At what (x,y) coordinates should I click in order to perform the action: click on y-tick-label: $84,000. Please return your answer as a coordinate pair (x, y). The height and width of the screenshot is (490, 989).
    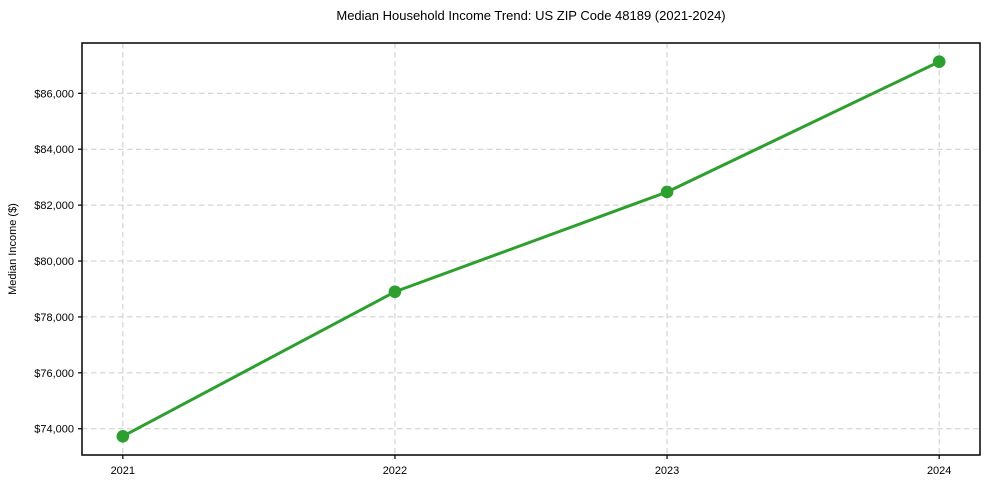
    Looking at the image, I should click on (54, 150).